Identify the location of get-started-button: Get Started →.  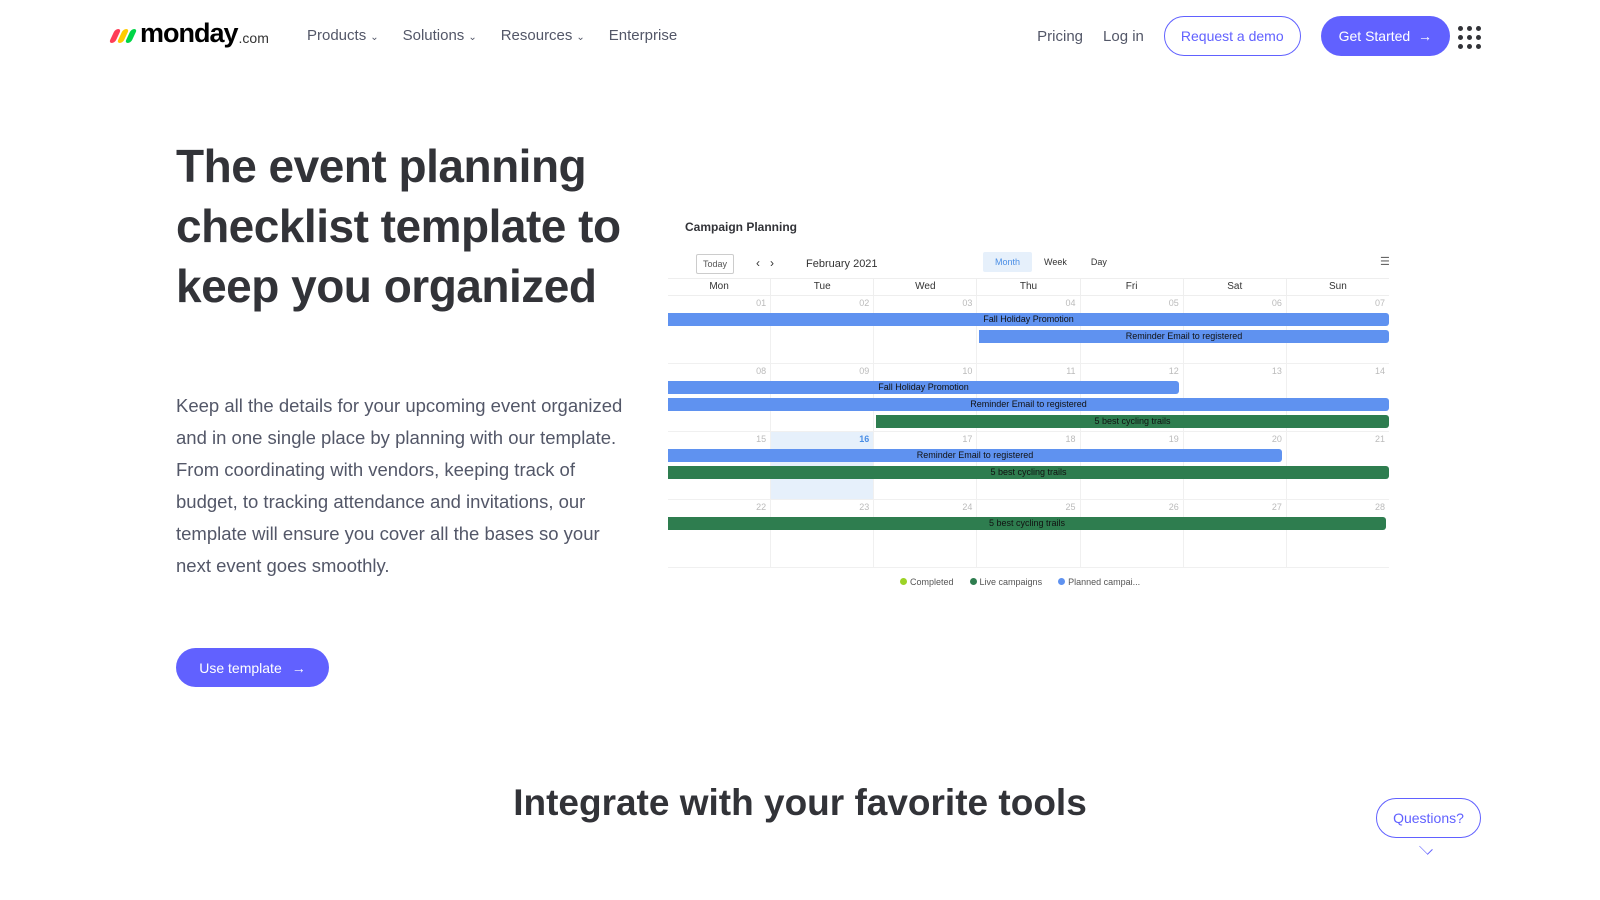
(1385, 36).